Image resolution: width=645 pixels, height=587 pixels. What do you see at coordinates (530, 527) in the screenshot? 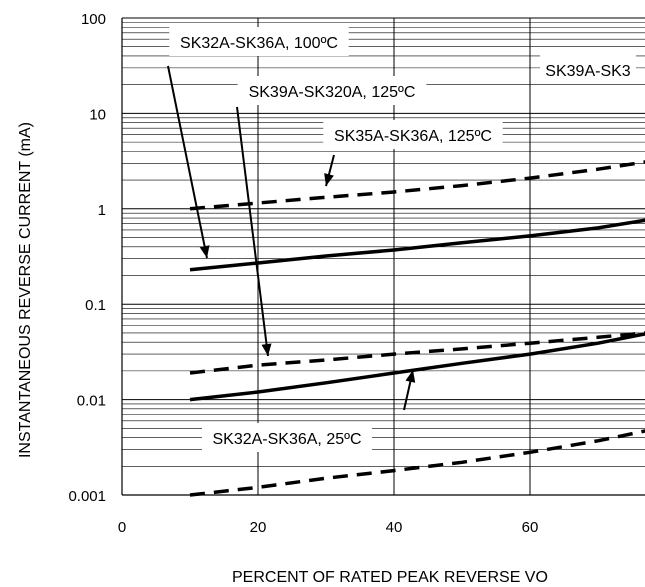
I see `x-tick-label: 60` at bounding box center [530, 527].